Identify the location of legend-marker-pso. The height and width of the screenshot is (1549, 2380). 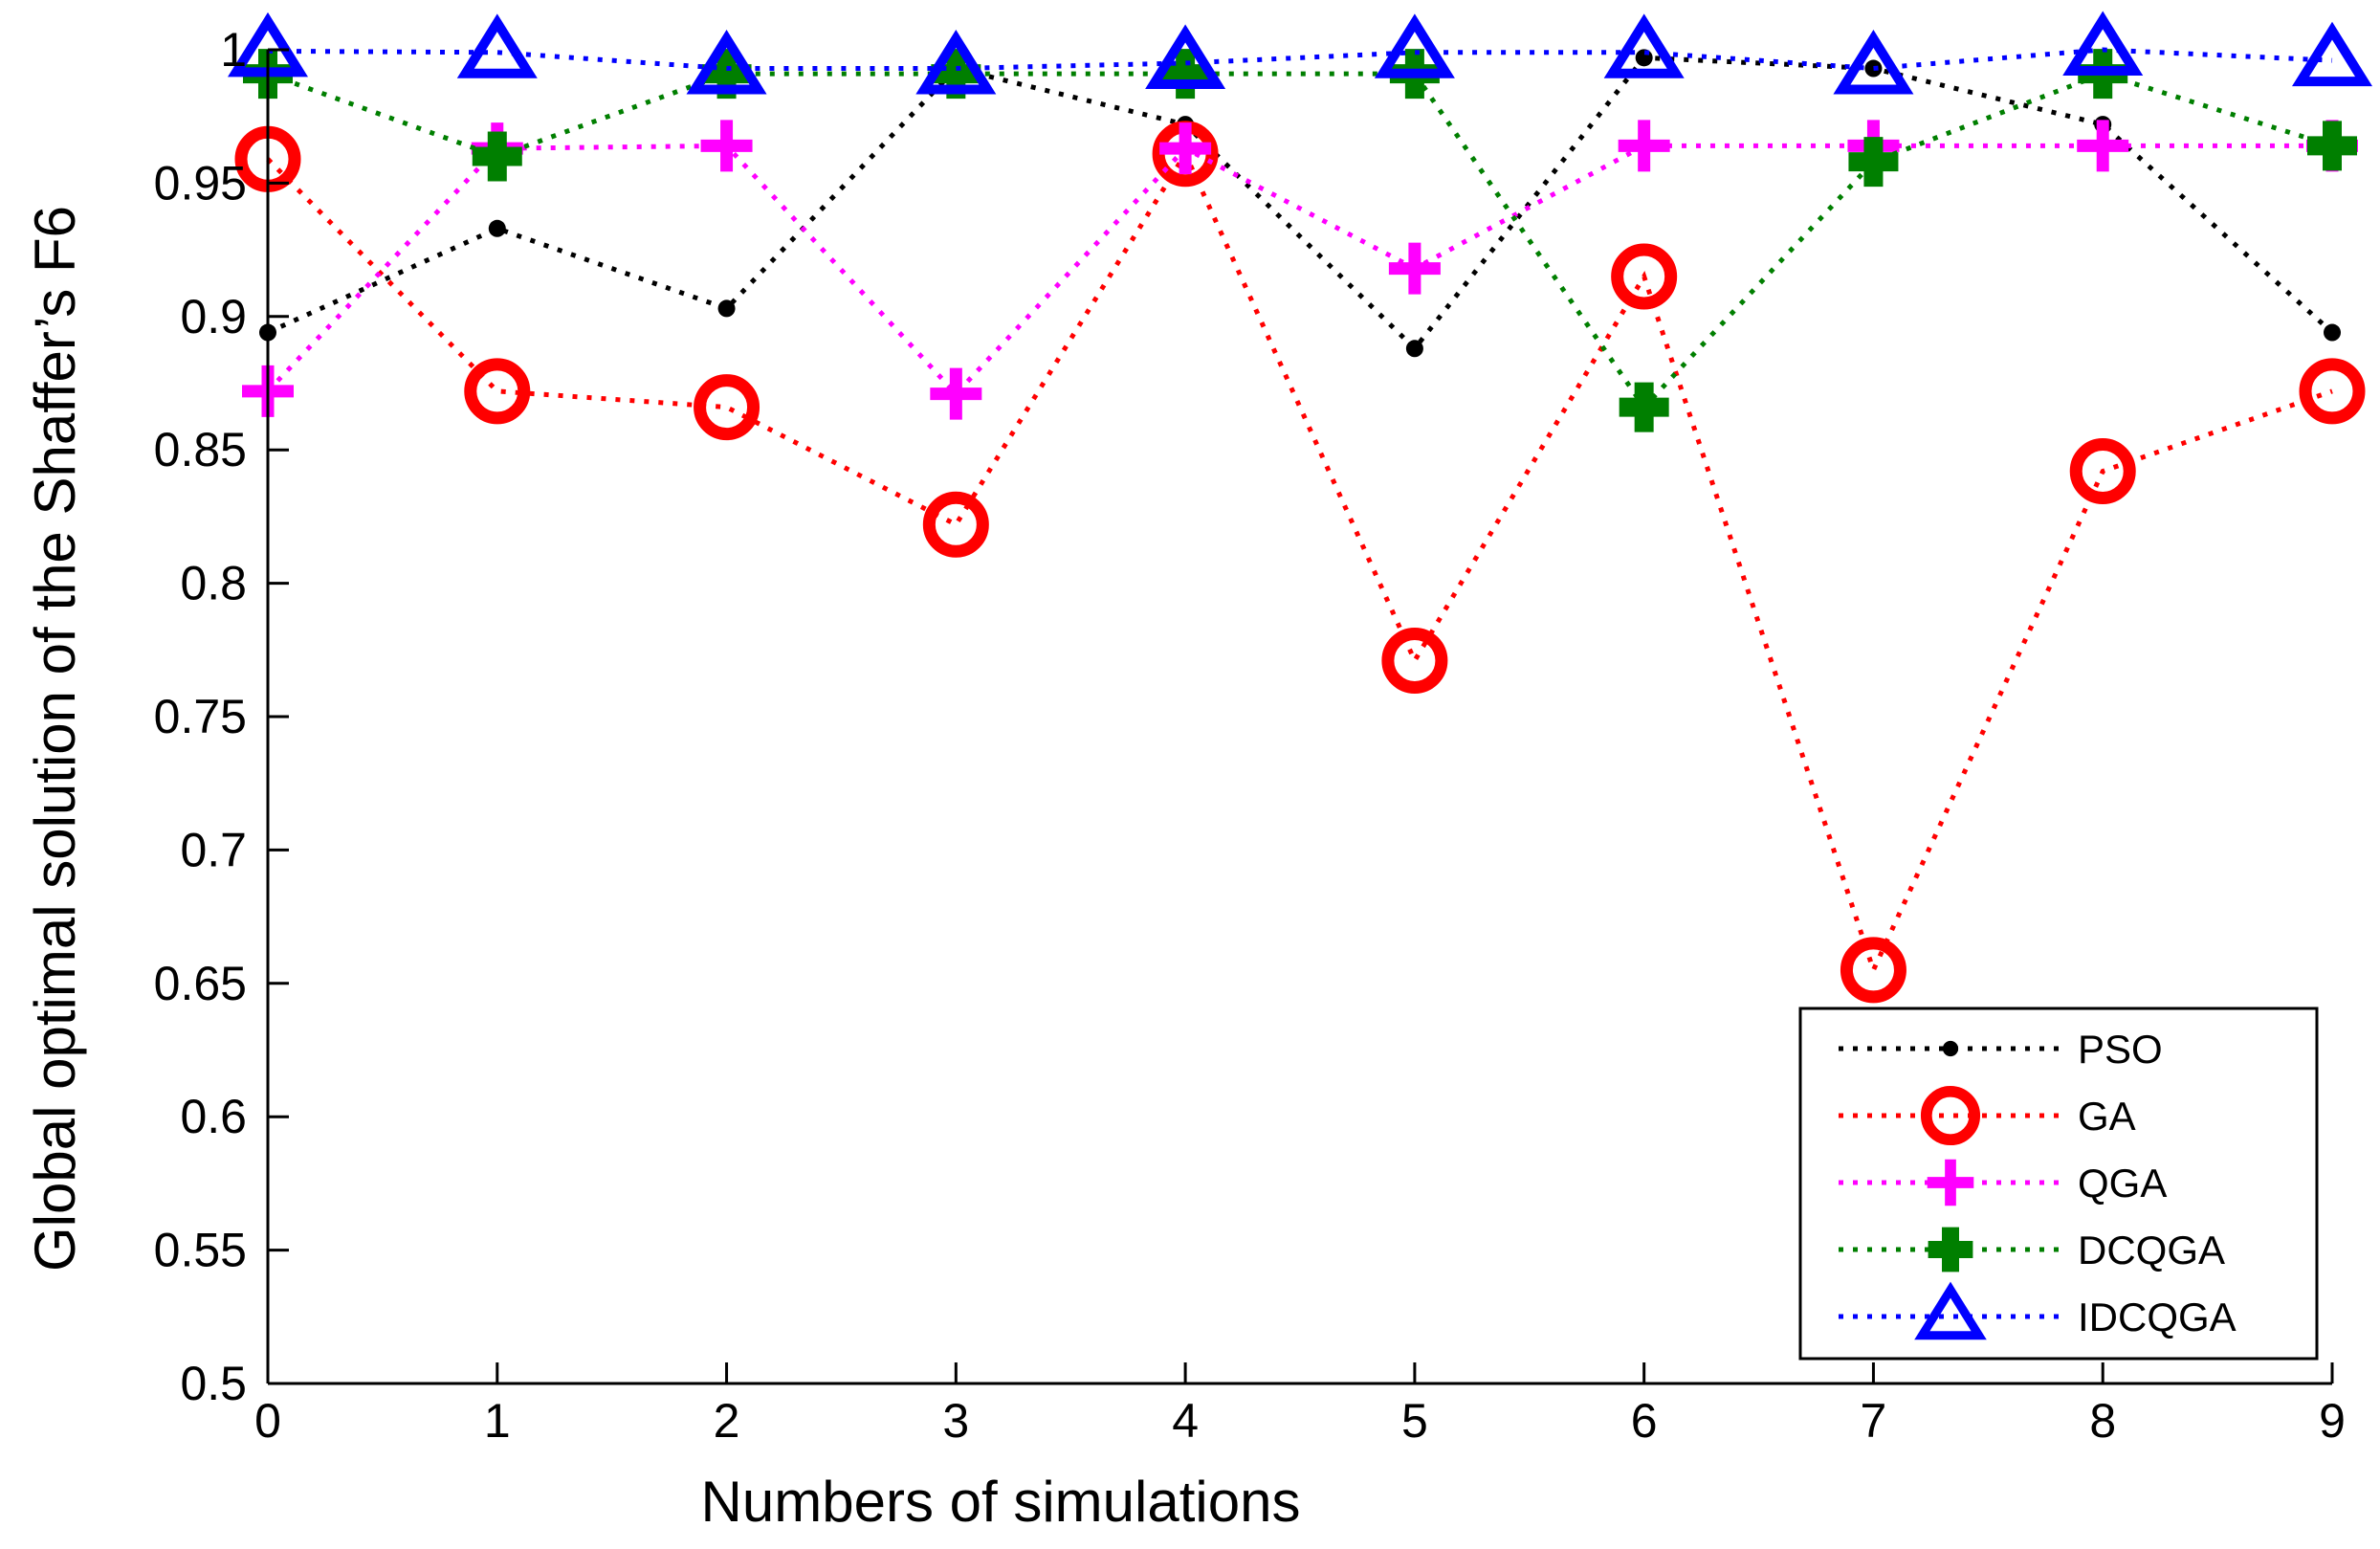
(1950, 1048).